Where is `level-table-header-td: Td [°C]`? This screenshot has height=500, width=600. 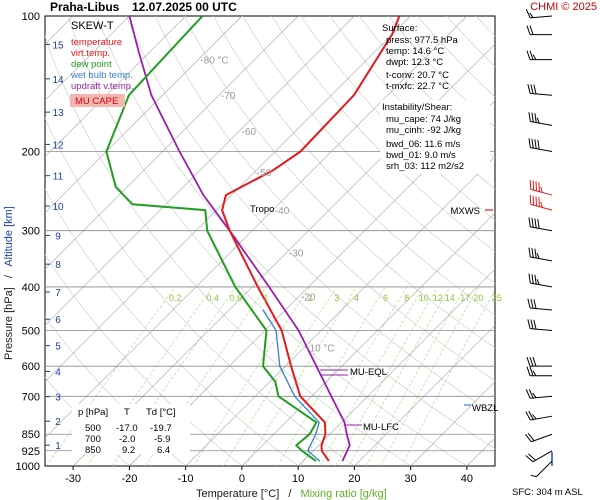 level-table-header-td: Td [°C] is located at coordinates (161, 412).